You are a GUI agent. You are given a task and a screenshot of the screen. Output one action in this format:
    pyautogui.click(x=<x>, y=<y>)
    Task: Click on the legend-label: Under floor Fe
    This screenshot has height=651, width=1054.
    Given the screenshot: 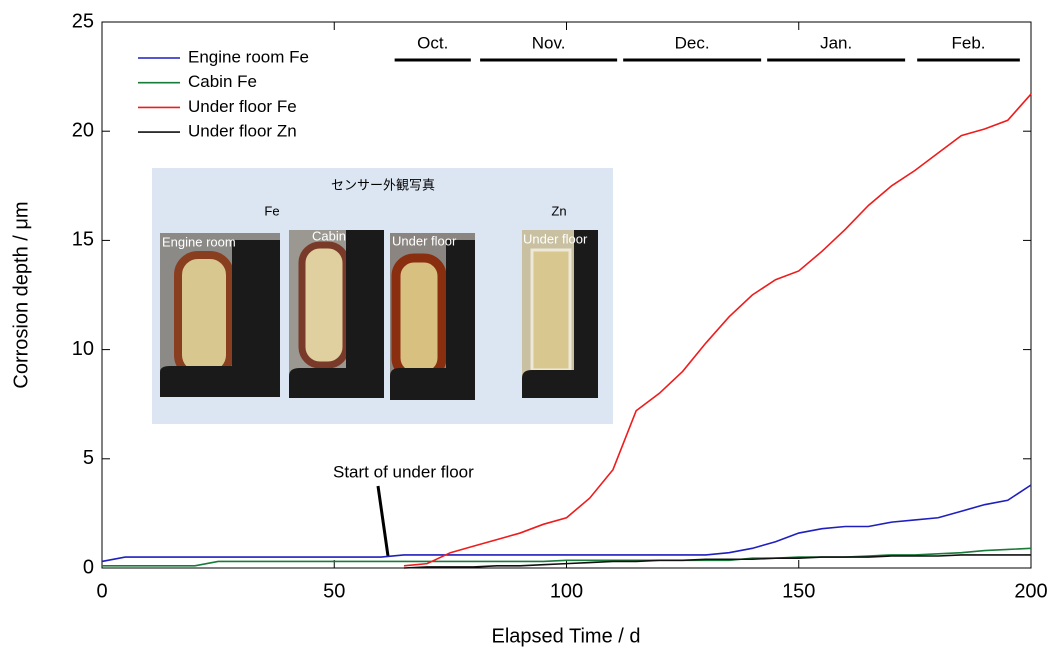 What is the action you would take?
    pyautogui.click(x=242, y=106)
    